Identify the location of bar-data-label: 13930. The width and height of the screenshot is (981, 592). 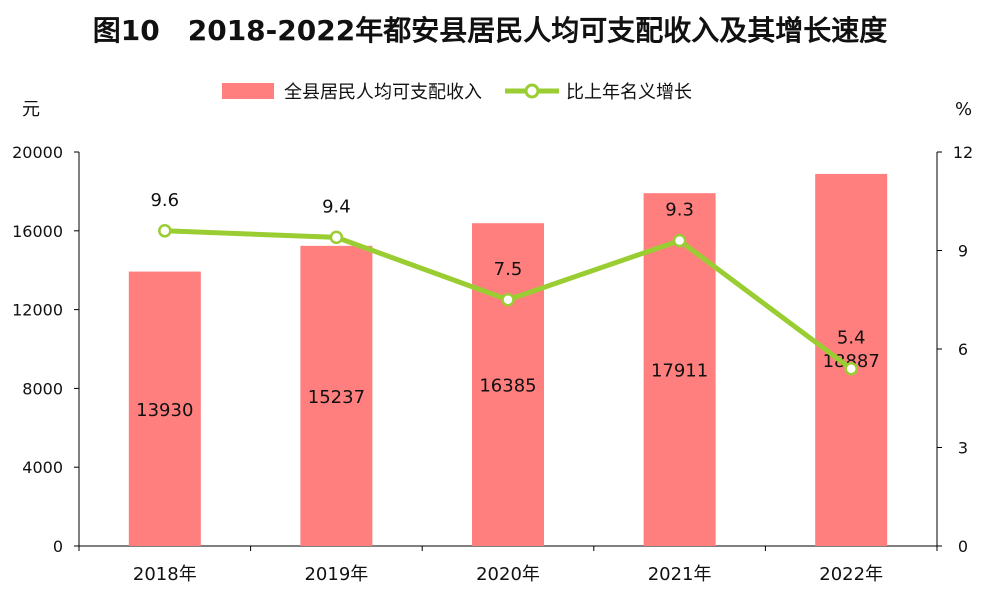
(164, 410).